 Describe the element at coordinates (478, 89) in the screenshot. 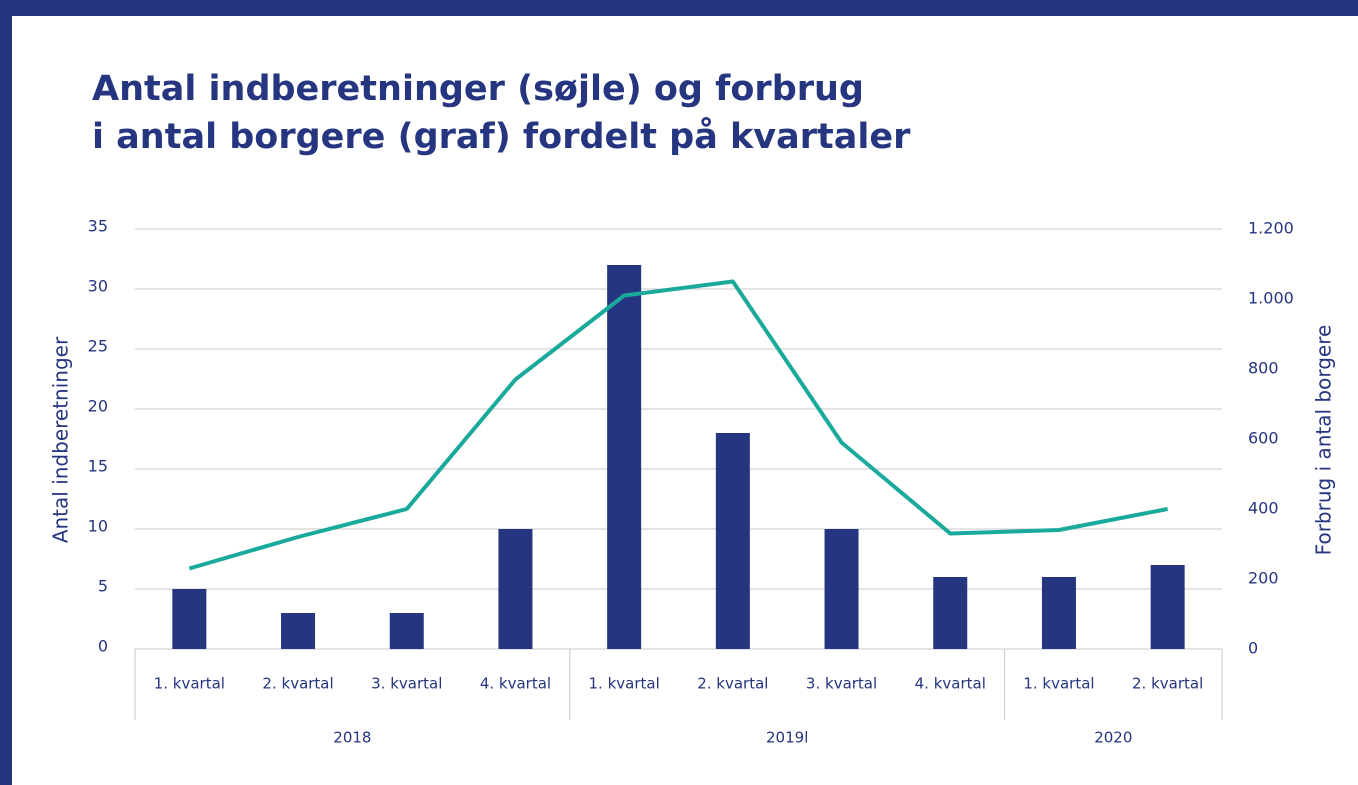

I see `chart-title: Antal indberetninger (søjle) og forbrug` at that location.